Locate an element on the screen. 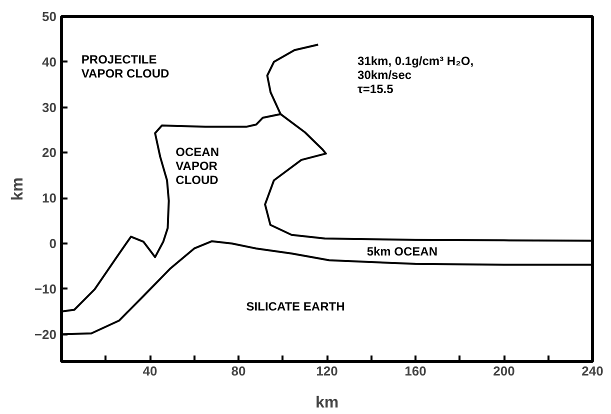 This screenshot has width=611, height=414. y-tick-label: 0 is located at coordinates (53, 243).